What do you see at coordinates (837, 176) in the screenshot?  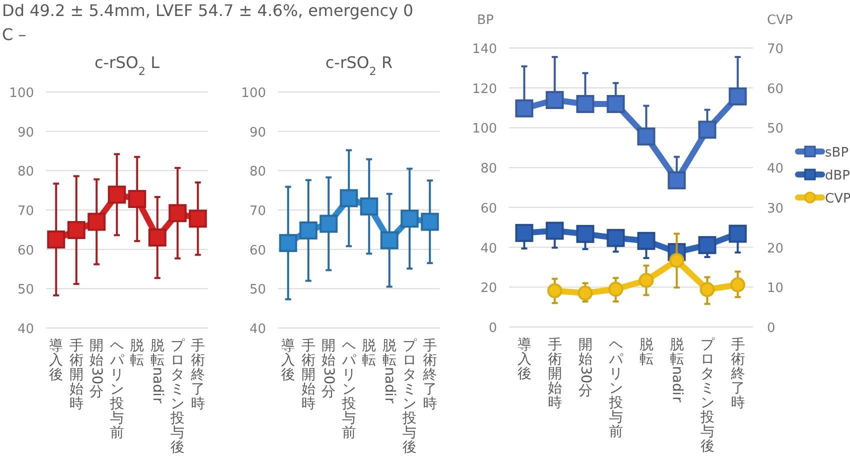 I see `legend-label: dBP` at bounding box center [837, 176].